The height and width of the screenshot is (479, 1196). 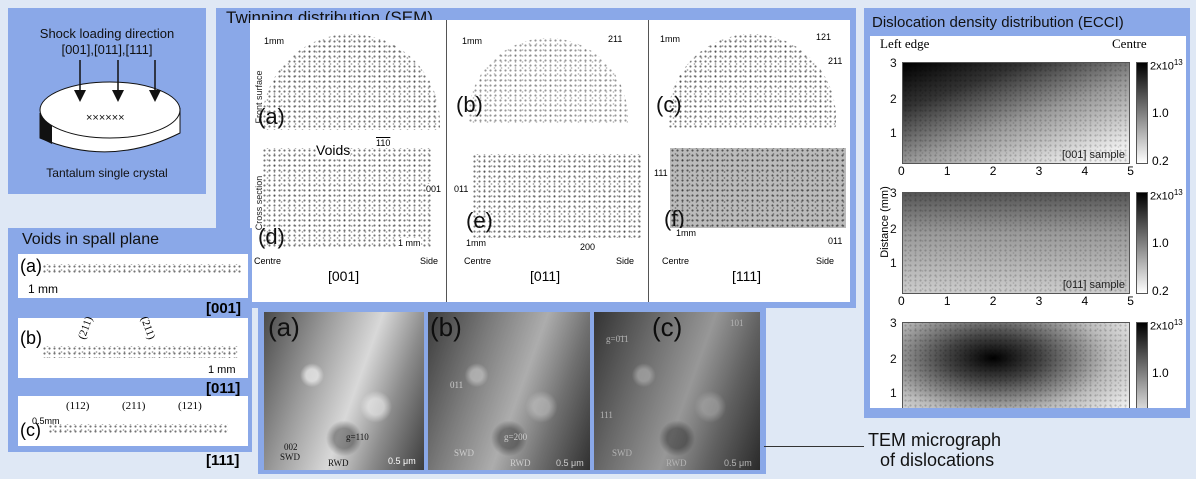 What do you see at coordinates (190, 406) in the screenshot?
I see `voids-plane-c3: (121)` at bounding box center [190, 406].